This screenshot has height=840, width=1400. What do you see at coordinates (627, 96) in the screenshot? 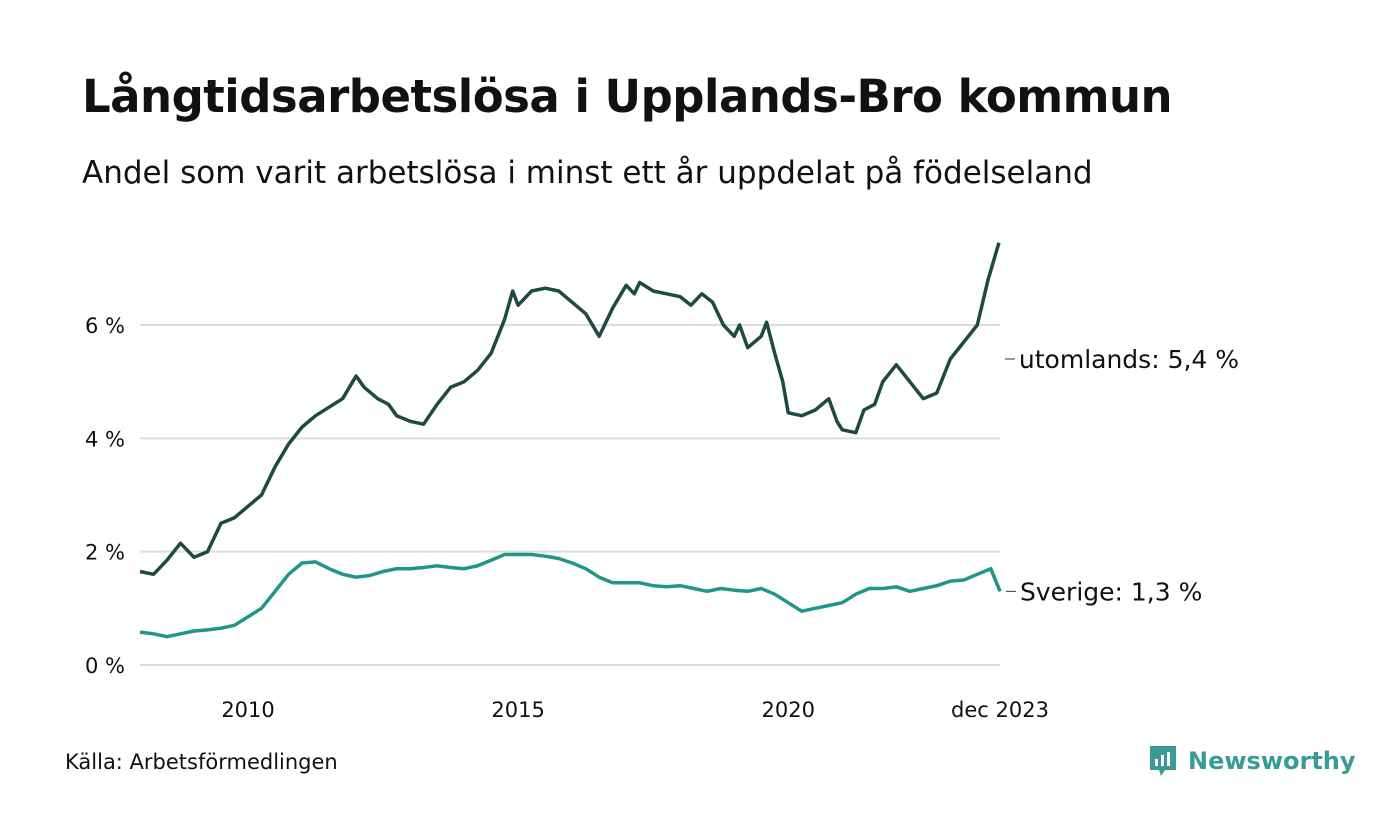
I see `chart-title: Långtidsarbetslösa i Upplands-Bro kommun` at bounding box center [627, 96].